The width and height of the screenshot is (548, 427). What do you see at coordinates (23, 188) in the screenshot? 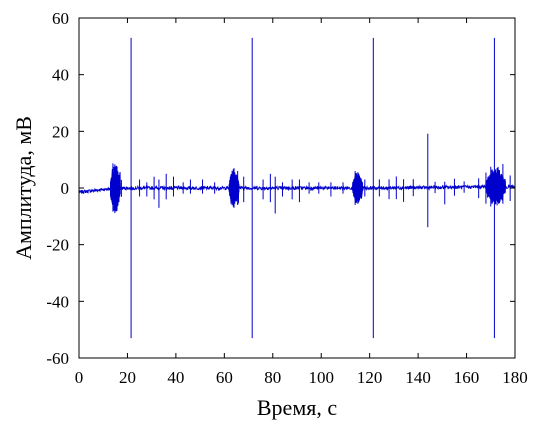
I see `y-axis-title: Амплитуда, мВ` at bounding box center [23, 188].